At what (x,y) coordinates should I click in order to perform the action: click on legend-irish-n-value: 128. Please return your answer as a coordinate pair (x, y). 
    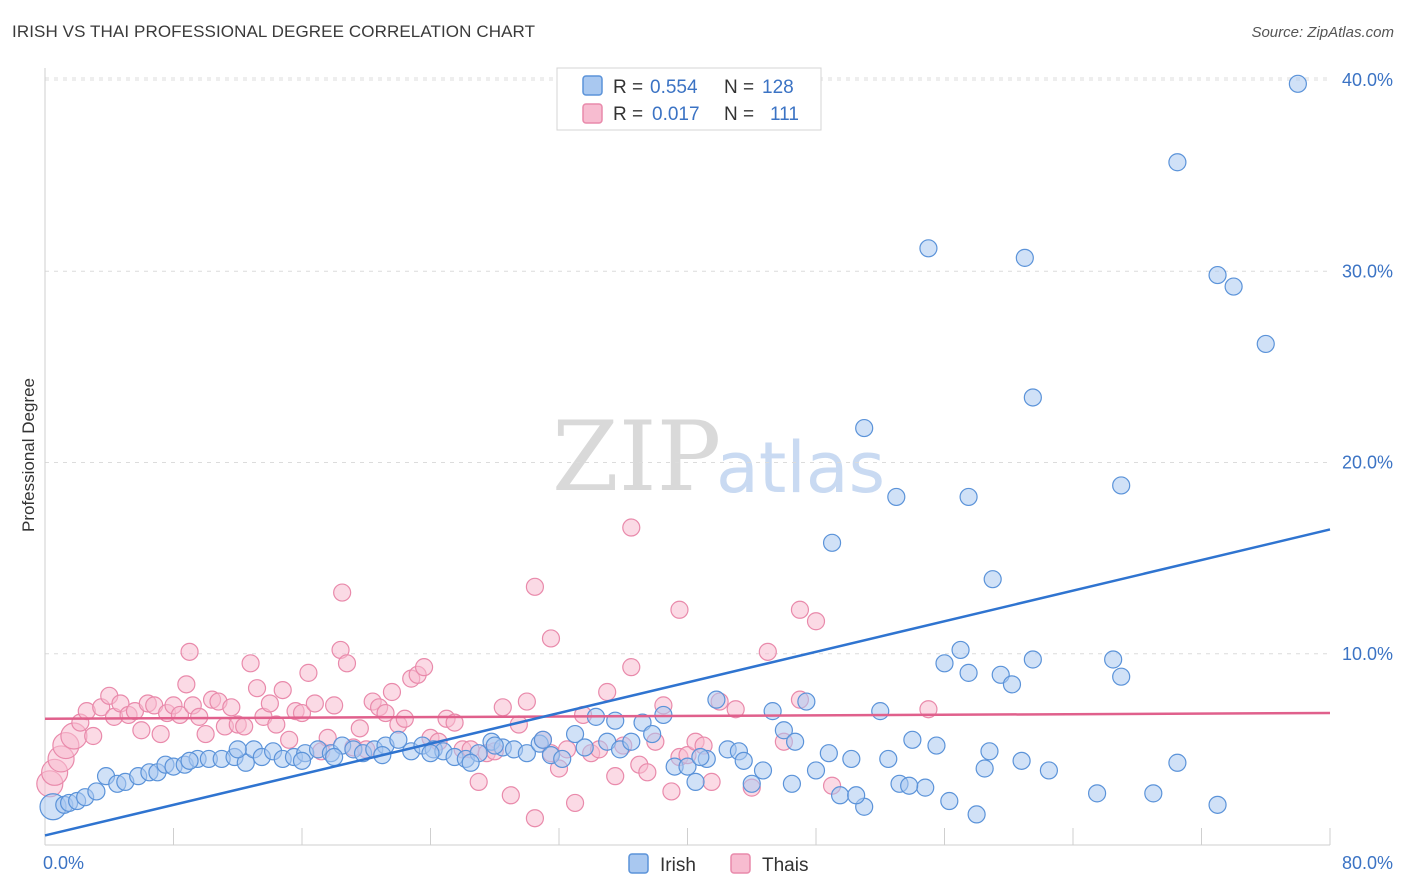
    Looking at the image, I should click on (778, 87).